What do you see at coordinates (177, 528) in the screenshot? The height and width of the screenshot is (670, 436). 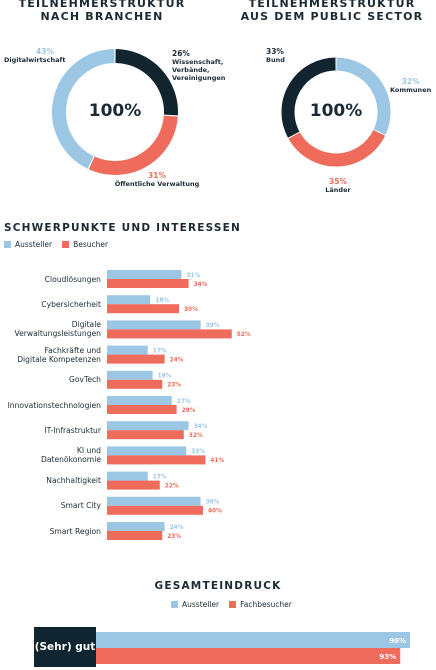 I see `value-label-aussteller: 24%` at bounding box center [177, 528].